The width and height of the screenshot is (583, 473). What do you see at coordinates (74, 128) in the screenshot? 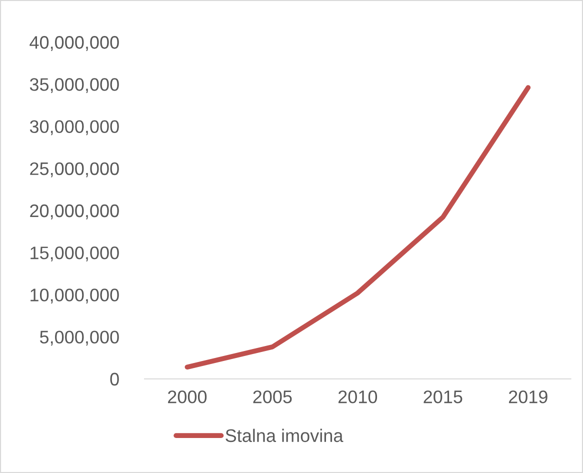
I see `y-tick-label: 30,000,000` at bounding box center [74, 128].